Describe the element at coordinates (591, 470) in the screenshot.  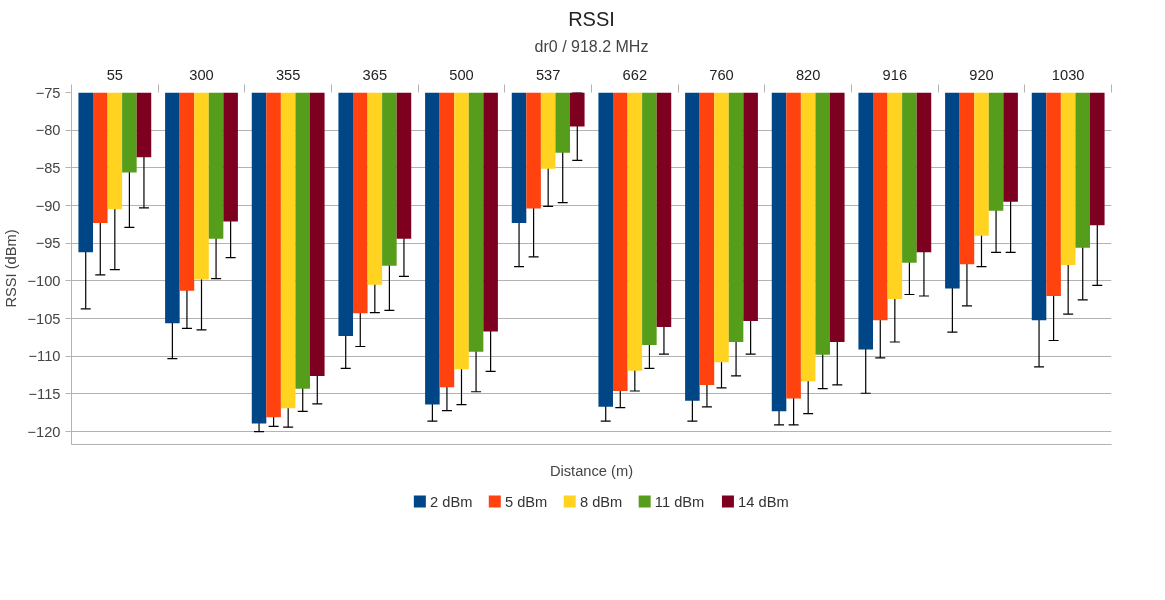
I see `x-axis-title: Distance (m)` at that location.